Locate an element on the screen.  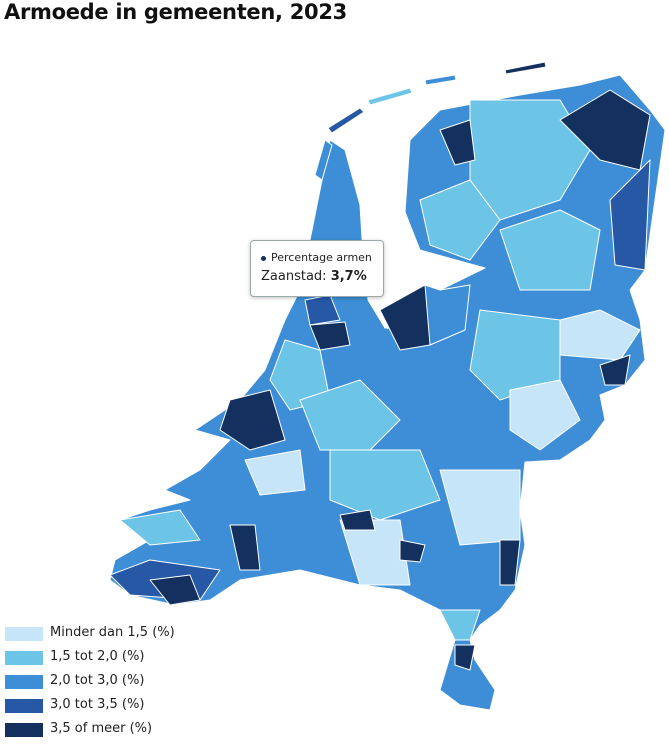
tooltip-label: Zaanstad: is located at coordinates (294, 276).